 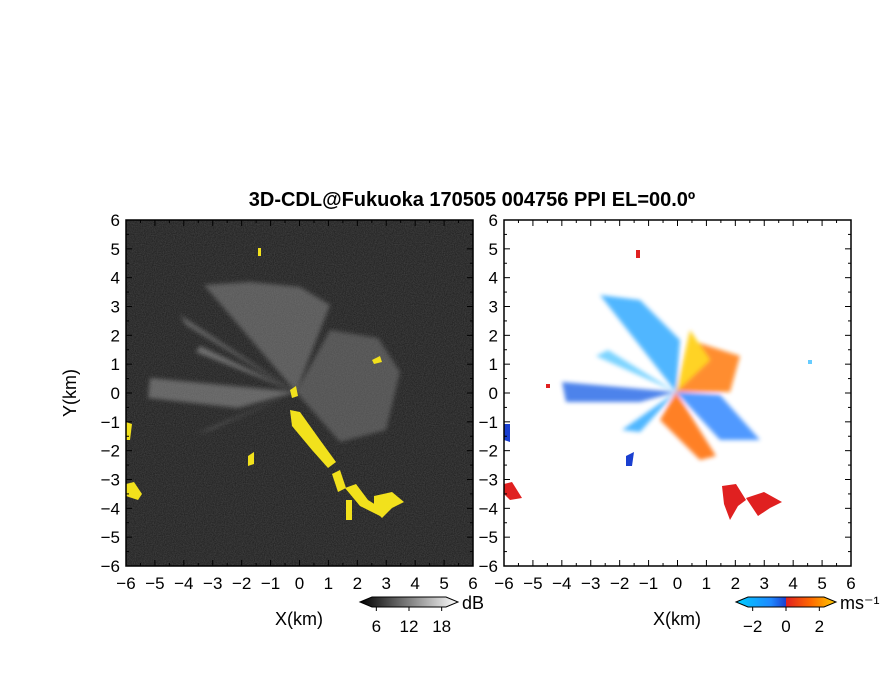 I want to click on colorbar-tick-label: 0, so click(x=785, y=626).